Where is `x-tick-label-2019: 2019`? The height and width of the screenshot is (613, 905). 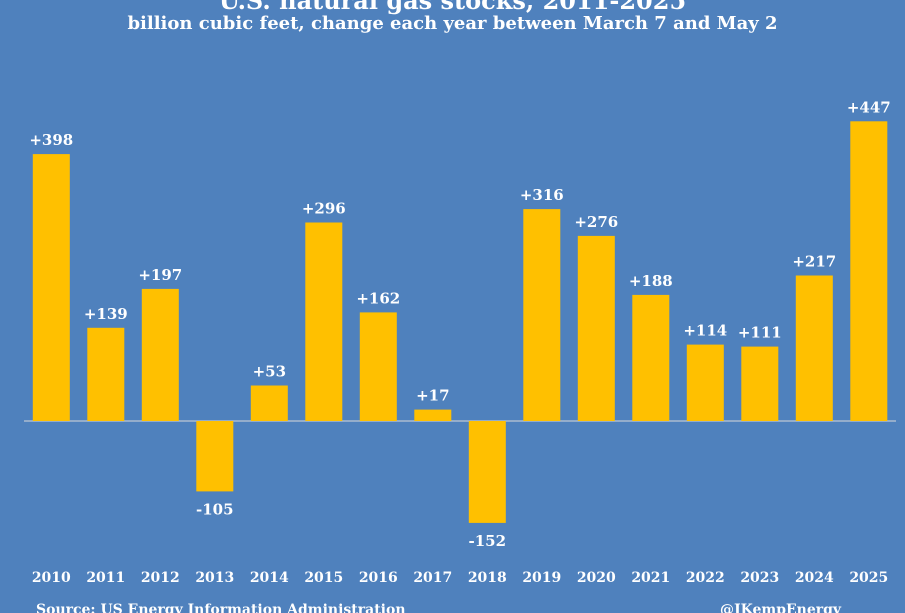 x-tick-label-2019: 2019 is located at coordinates (541, 578).